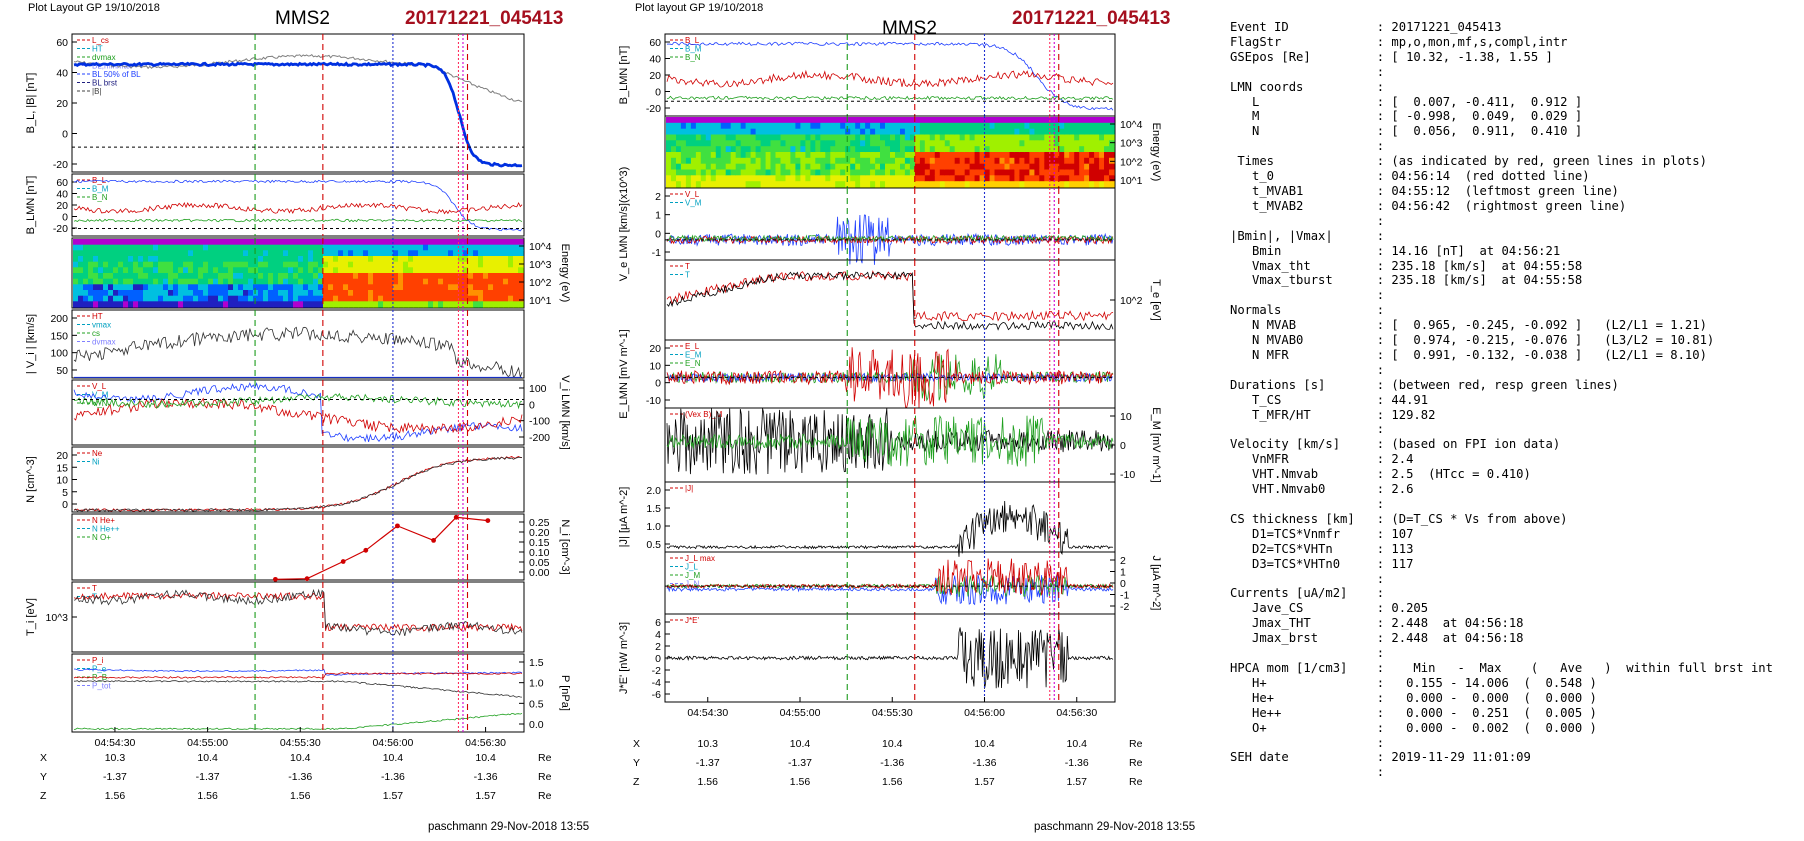 The width and height of the screenshot is (1804, 841). What do you see at coordinates (1091, 18) in the screenshot?
I see `middle-event-title: 20171221_045413` at bounding box center [1091, 18].